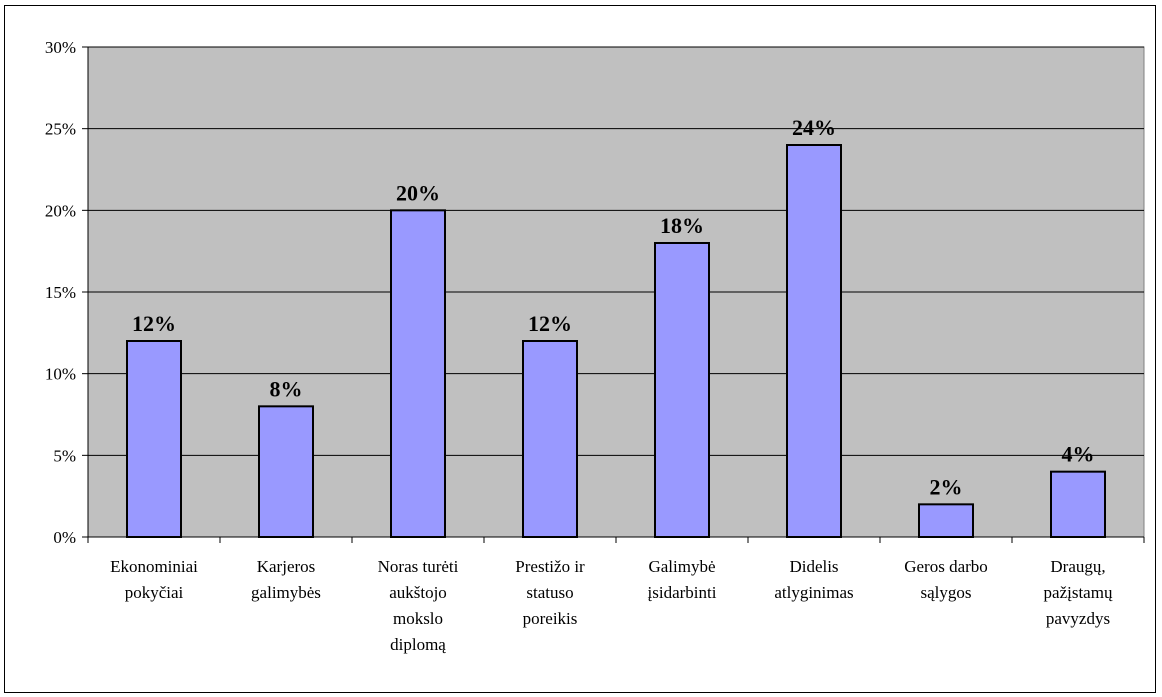  Describe the element at coordinates (60, 129) in the screenshot. I see `y-tick-label: 25%` at that location.